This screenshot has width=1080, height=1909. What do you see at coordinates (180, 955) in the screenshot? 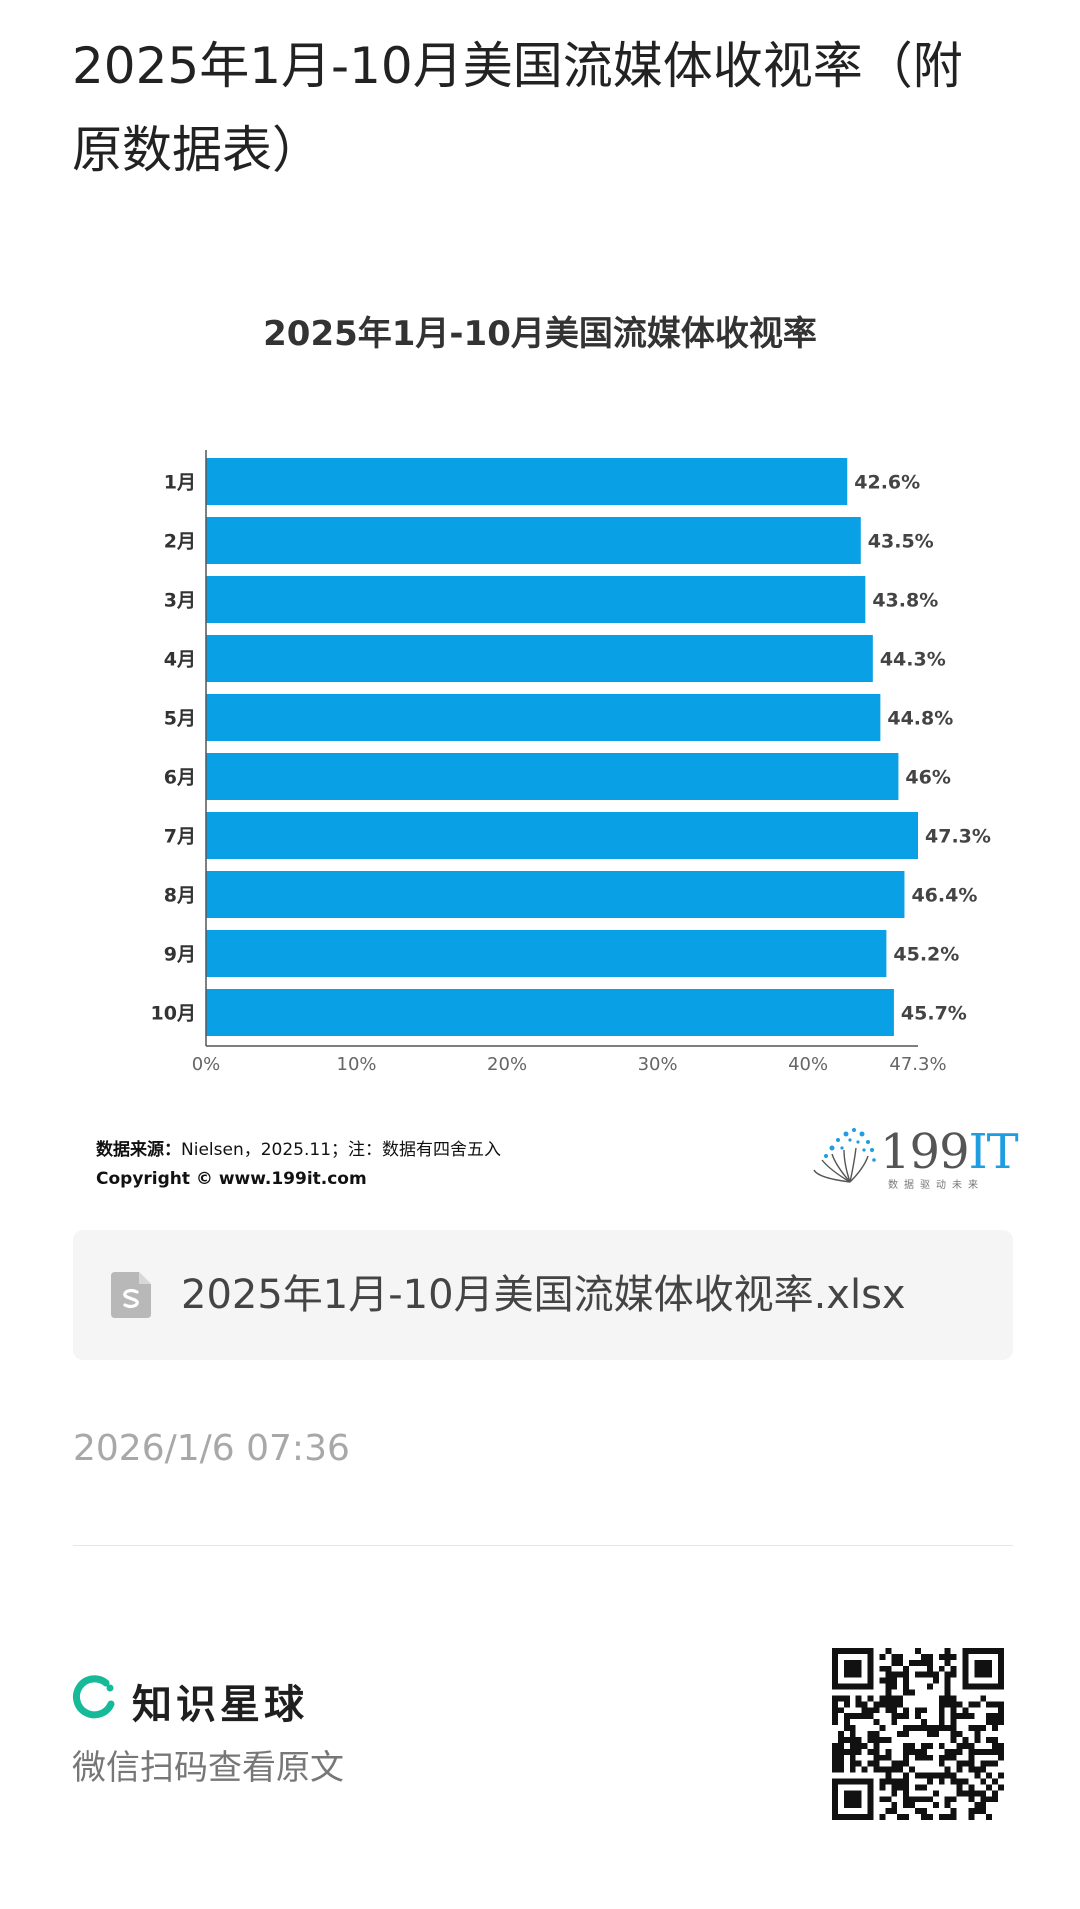
I see `y-tick-label: 9月` at bounding box center [180, 955].